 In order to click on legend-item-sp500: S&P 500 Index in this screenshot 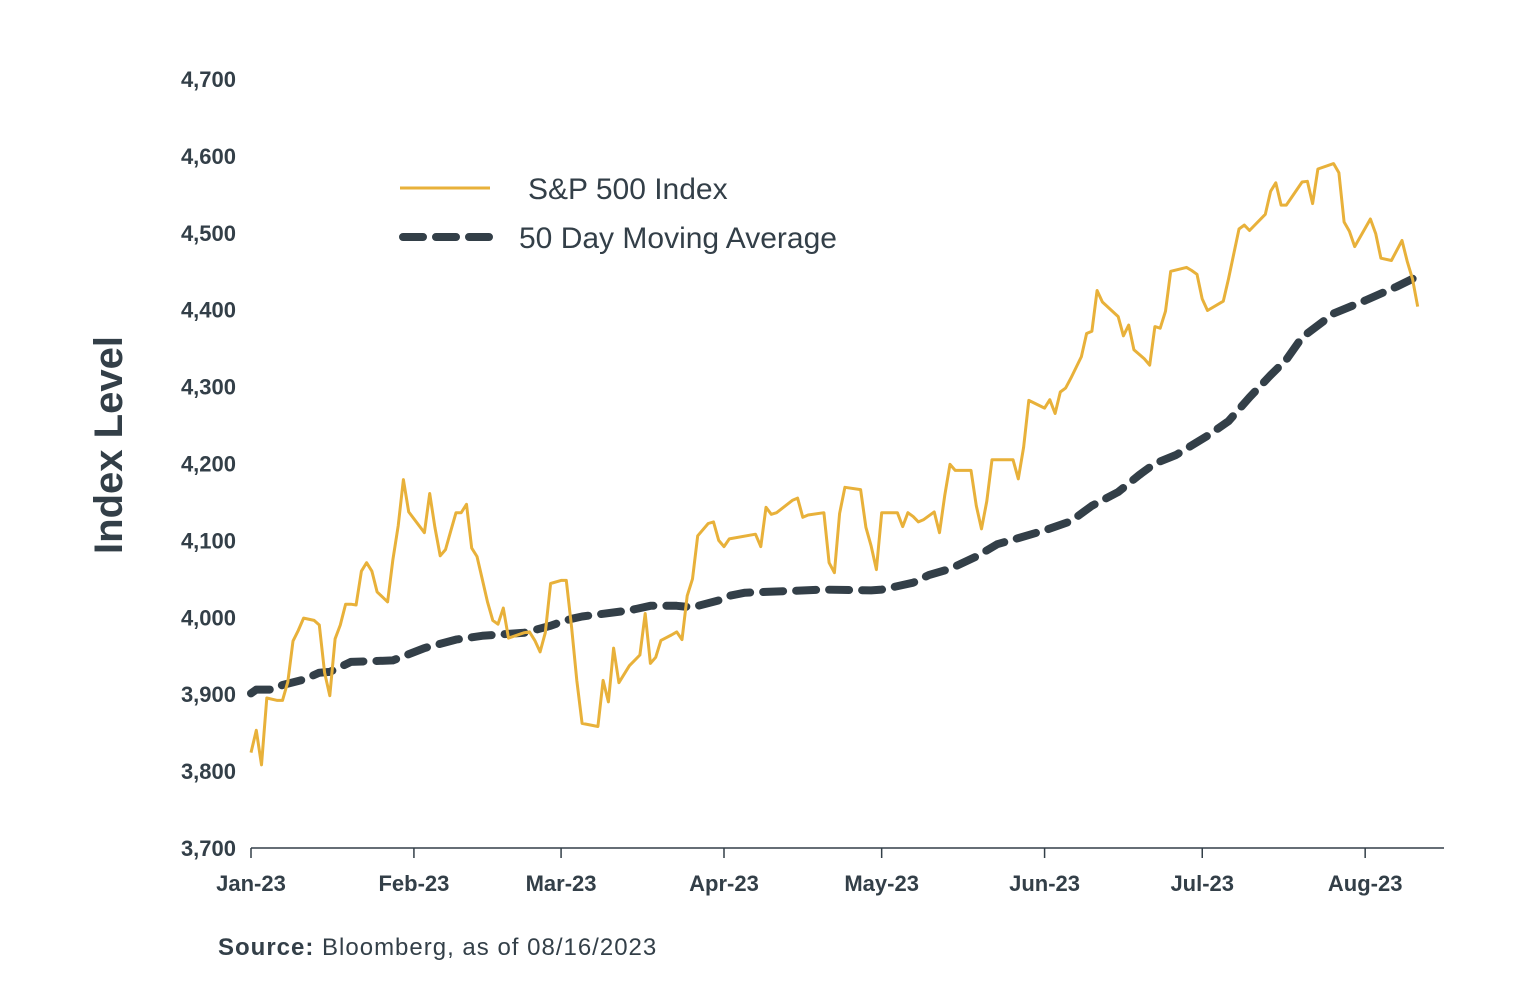, I will do `click(564, 189)`.